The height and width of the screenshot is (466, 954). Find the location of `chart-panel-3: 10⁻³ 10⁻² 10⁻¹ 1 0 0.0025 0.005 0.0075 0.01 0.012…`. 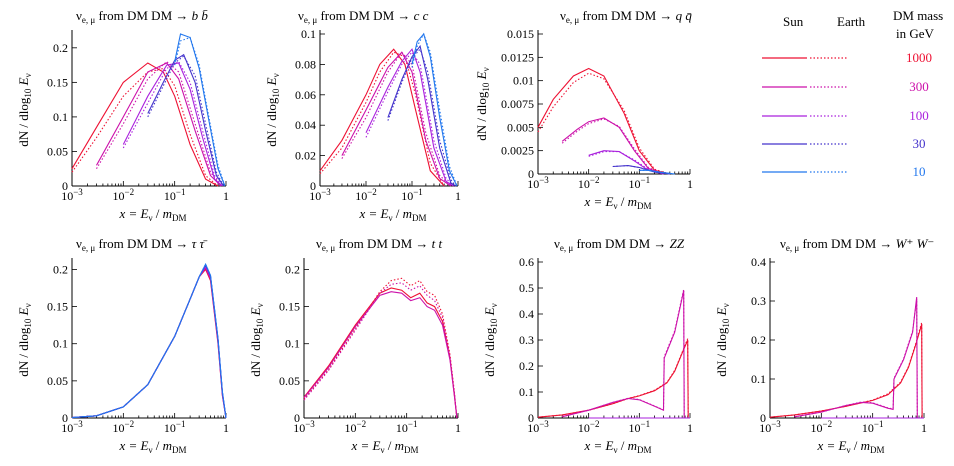

chart-panel-3: 10⁻³ 10⁻² 10⁻¹ 1 0 0.0025 0.005 0.0075 0.01 0.012… is located at coordinates (583, 109).